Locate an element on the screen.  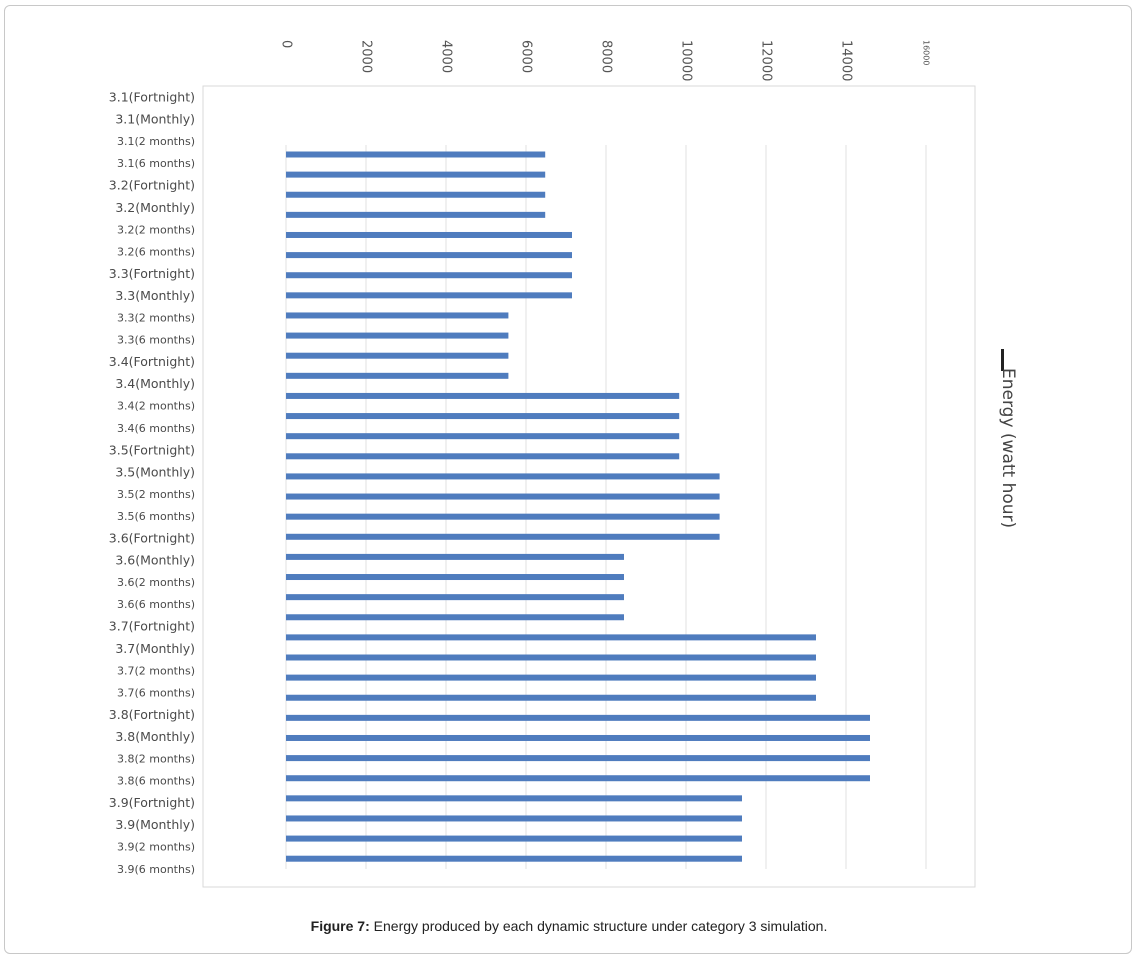
category-label: 3.3(2 months) is located at coordinates (156, 318).